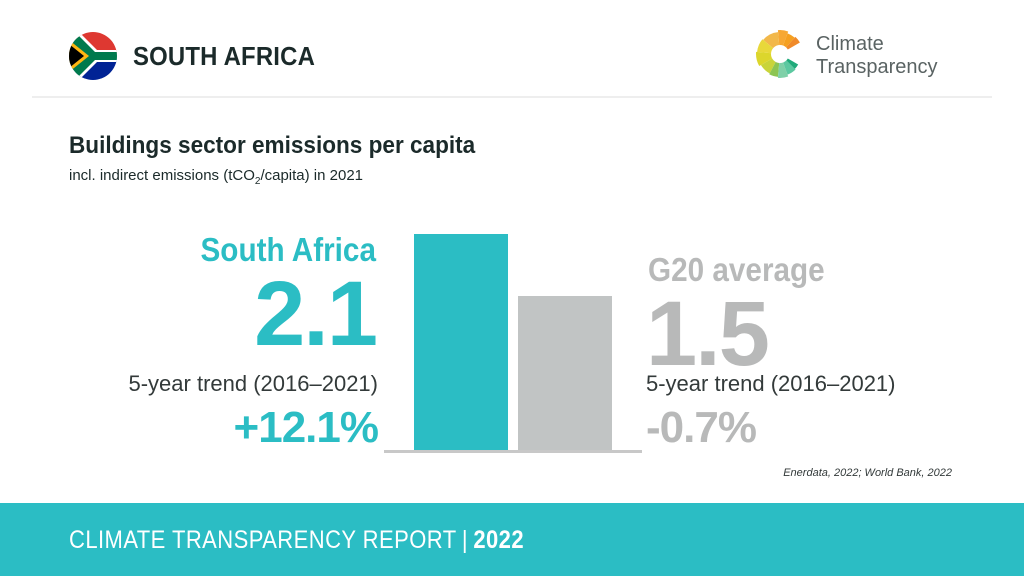  What do you see at coordinates (162, 175) in the screenshot?
I see `subtitle-text-before: incl. indirect emissions (tCO` at bounding box center [162, 175].